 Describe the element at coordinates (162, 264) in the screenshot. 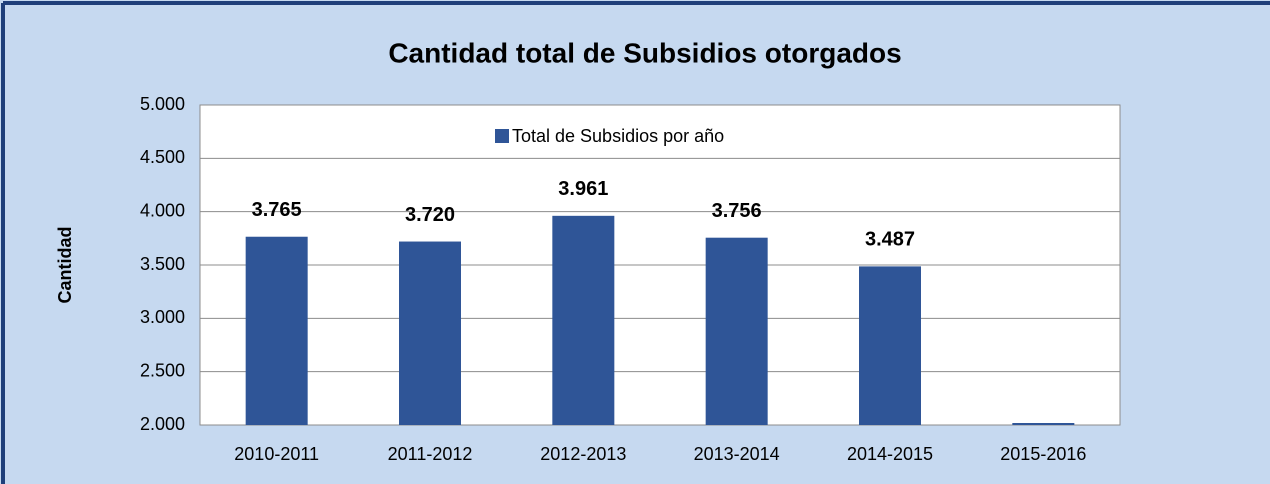

I see `y-tick-label: 3.500` at that location.